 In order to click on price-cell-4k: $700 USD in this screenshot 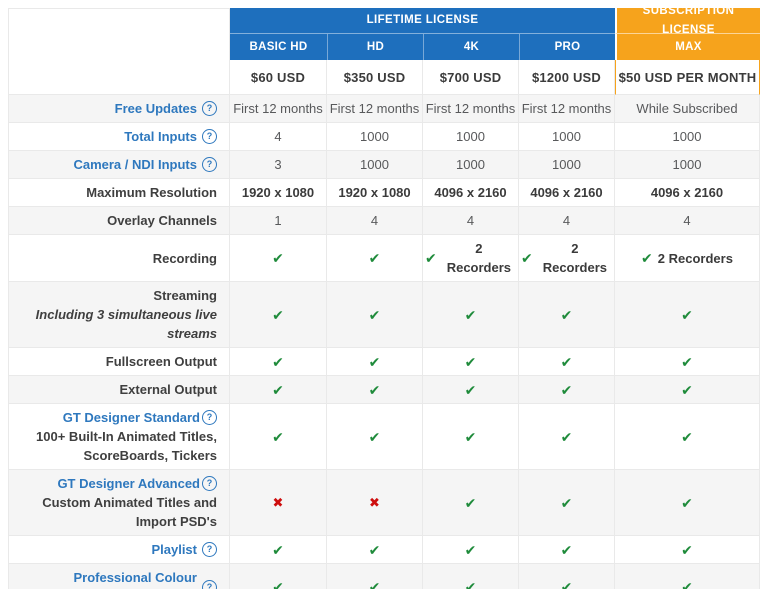, I will do `click(471, 77)`.